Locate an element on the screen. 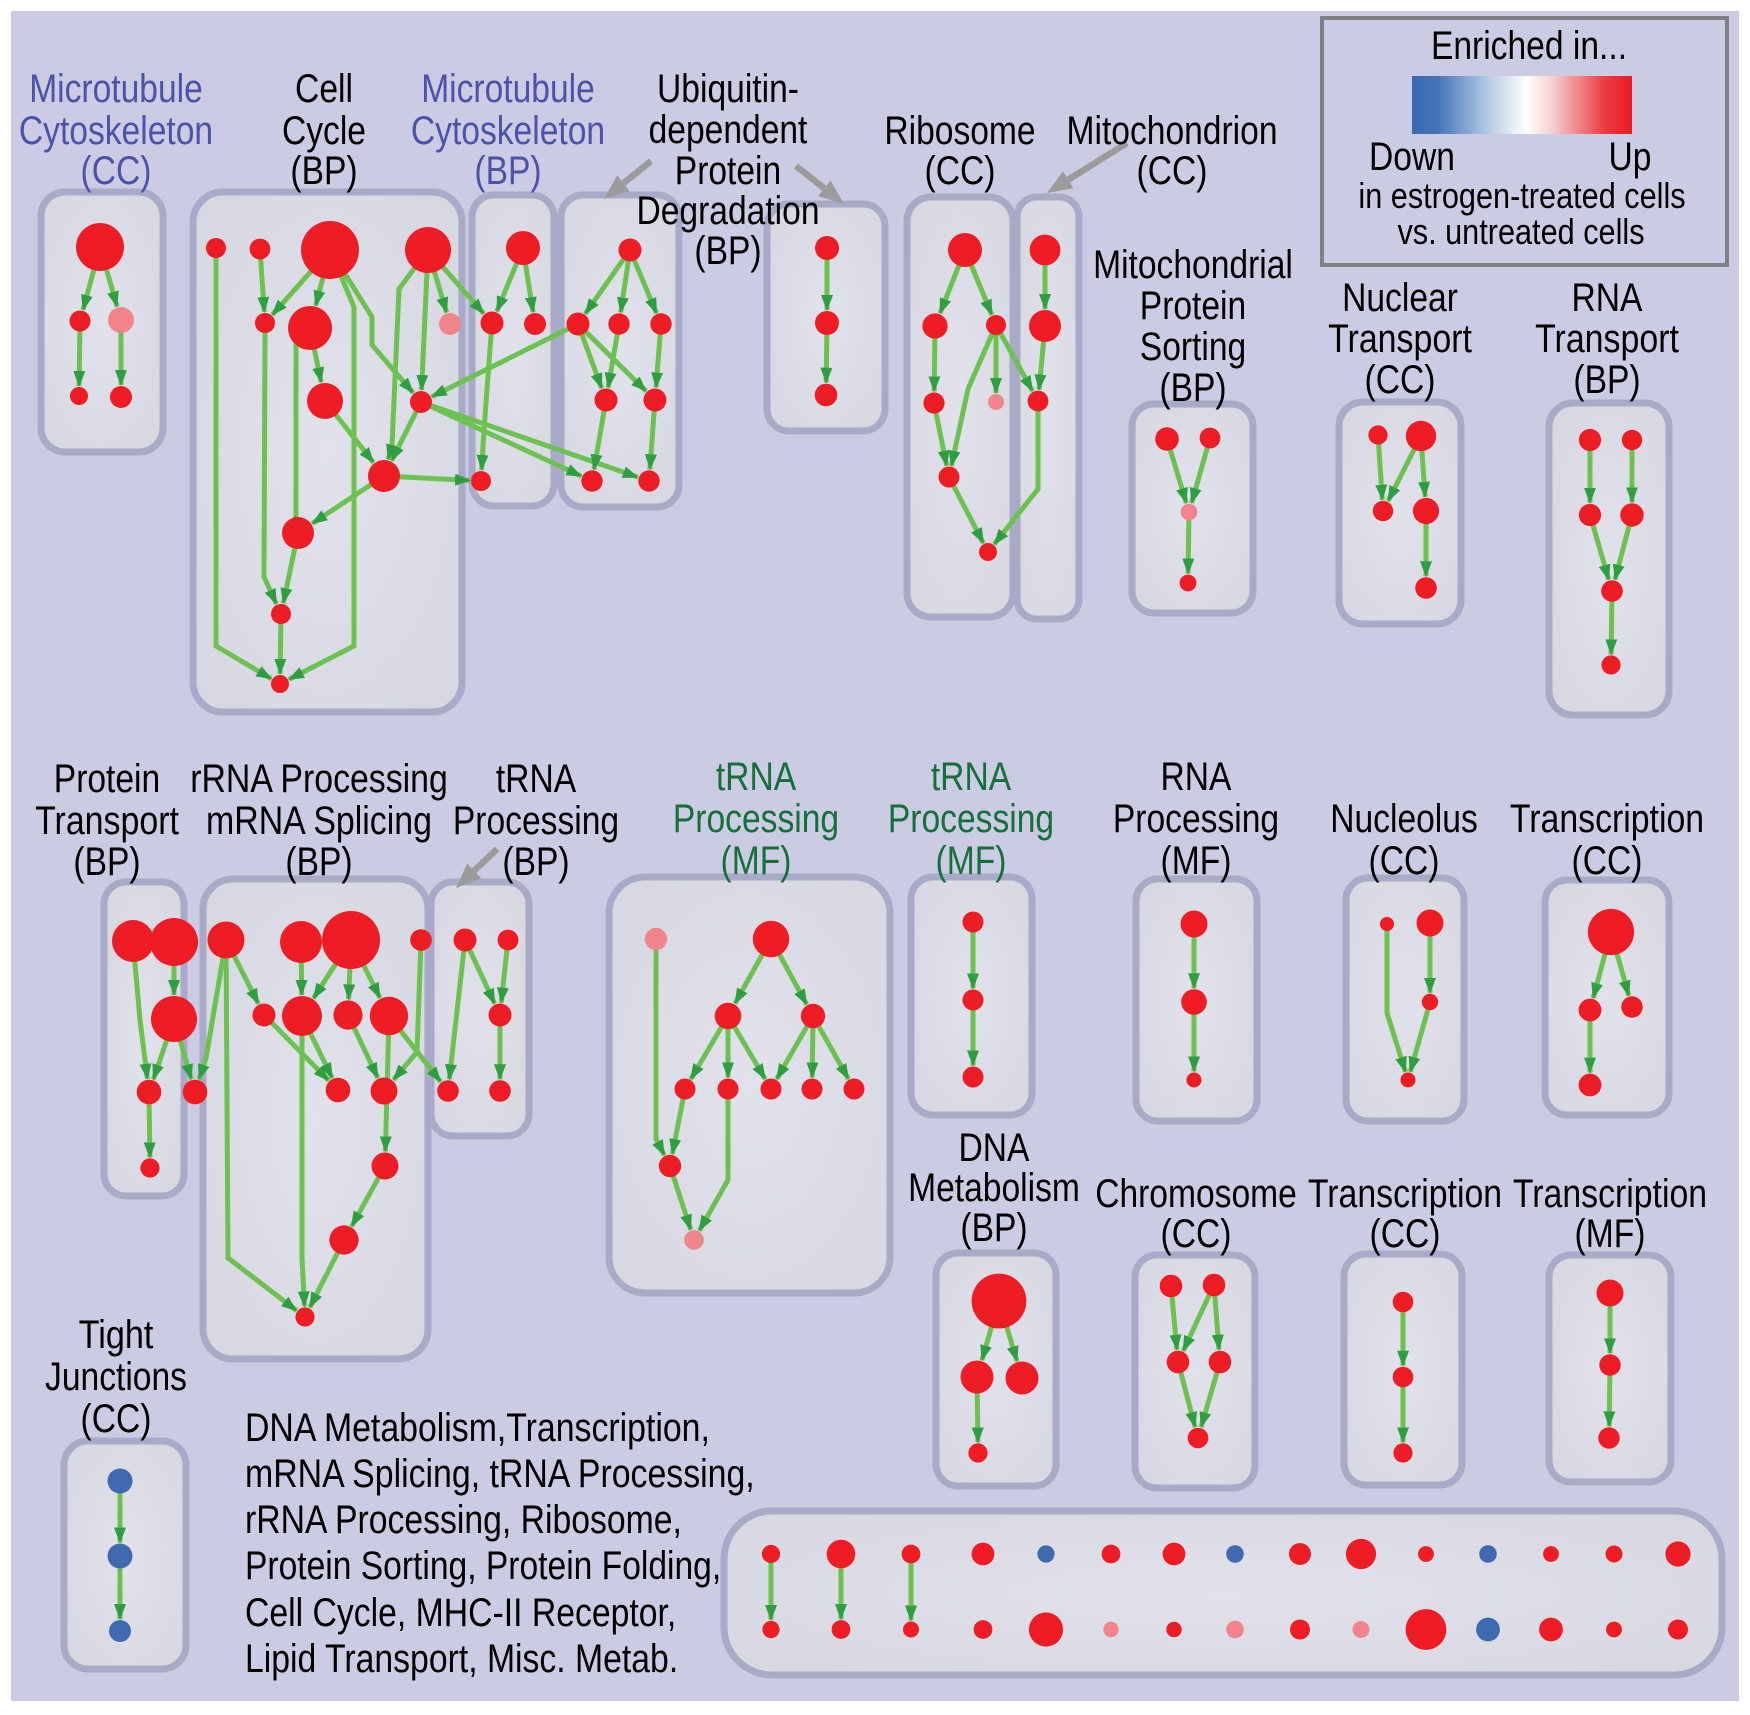 The height and width of the screenshot is (1715, 1750). svg-text: Down is located at coordinates (1412, 157).